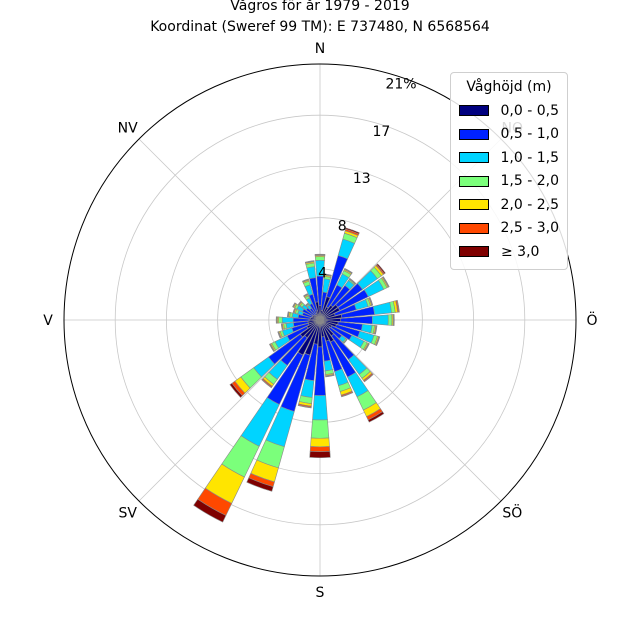  I want to click on direction-label: N, so click(320, 49).